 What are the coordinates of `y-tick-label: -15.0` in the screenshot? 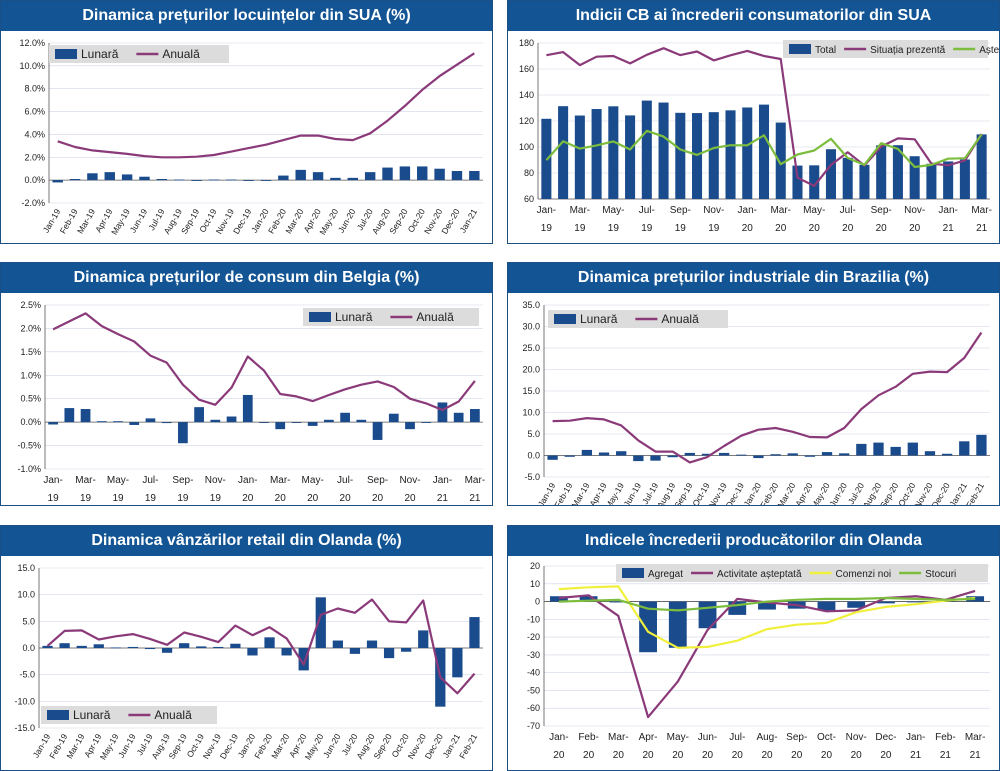 It's located at (24, 728).